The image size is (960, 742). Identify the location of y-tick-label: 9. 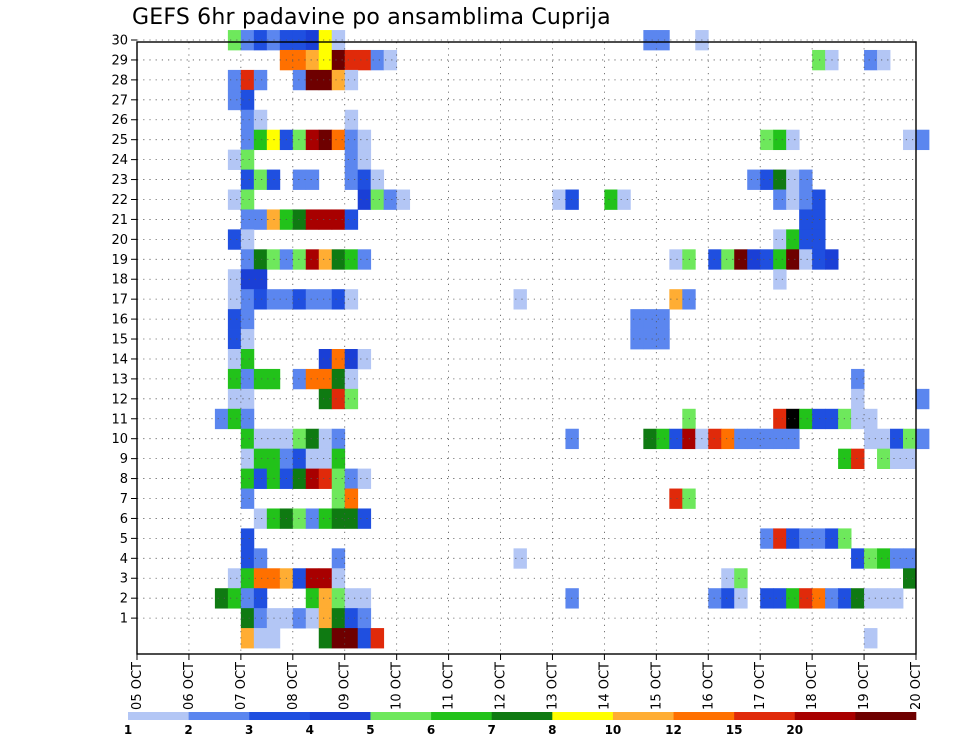
(124, 459).